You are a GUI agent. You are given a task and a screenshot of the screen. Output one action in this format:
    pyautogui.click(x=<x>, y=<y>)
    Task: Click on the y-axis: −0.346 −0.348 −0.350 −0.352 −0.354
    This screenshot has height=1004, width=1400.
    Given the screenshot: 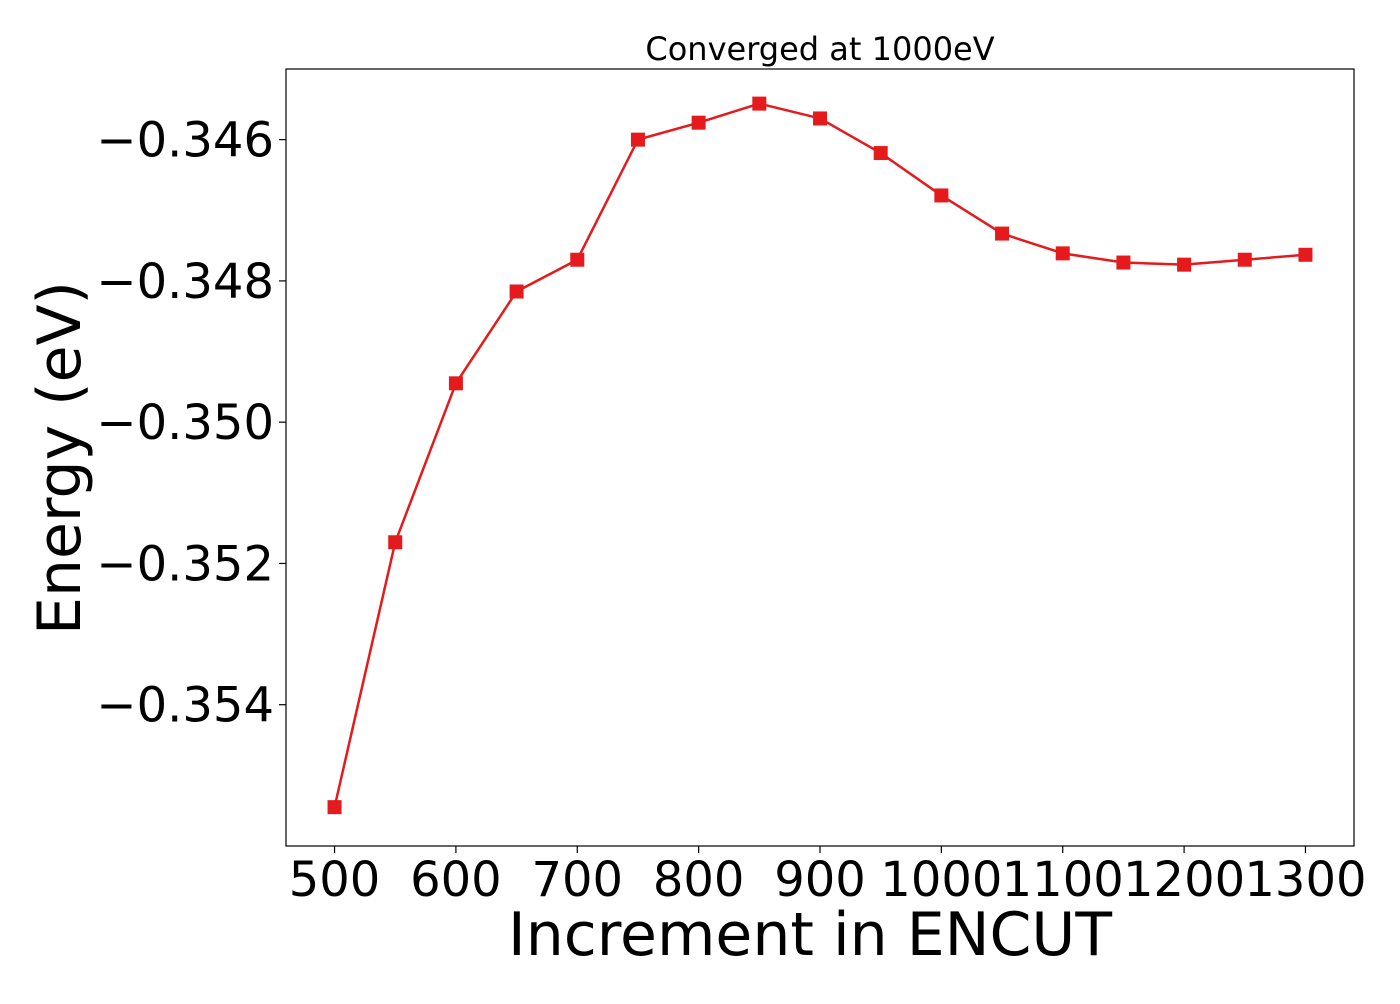 What is the action you would take?
    pyautogui.click(x=191, y=423)
    